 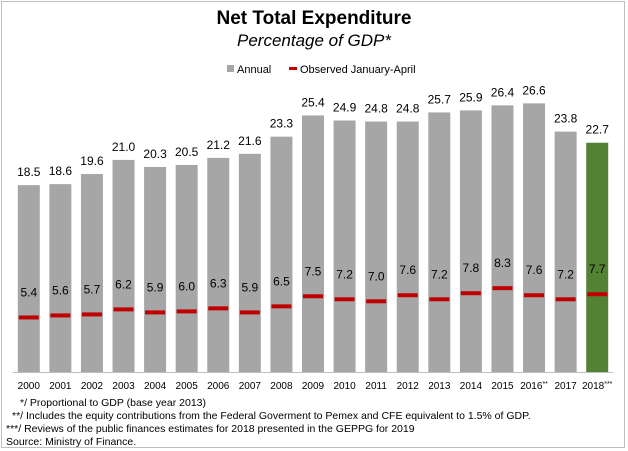 What do you see at coordinates (187, 152) in the screenshot?
I see `bar-label-2005: 20.5` at bounding box center [187, 152].